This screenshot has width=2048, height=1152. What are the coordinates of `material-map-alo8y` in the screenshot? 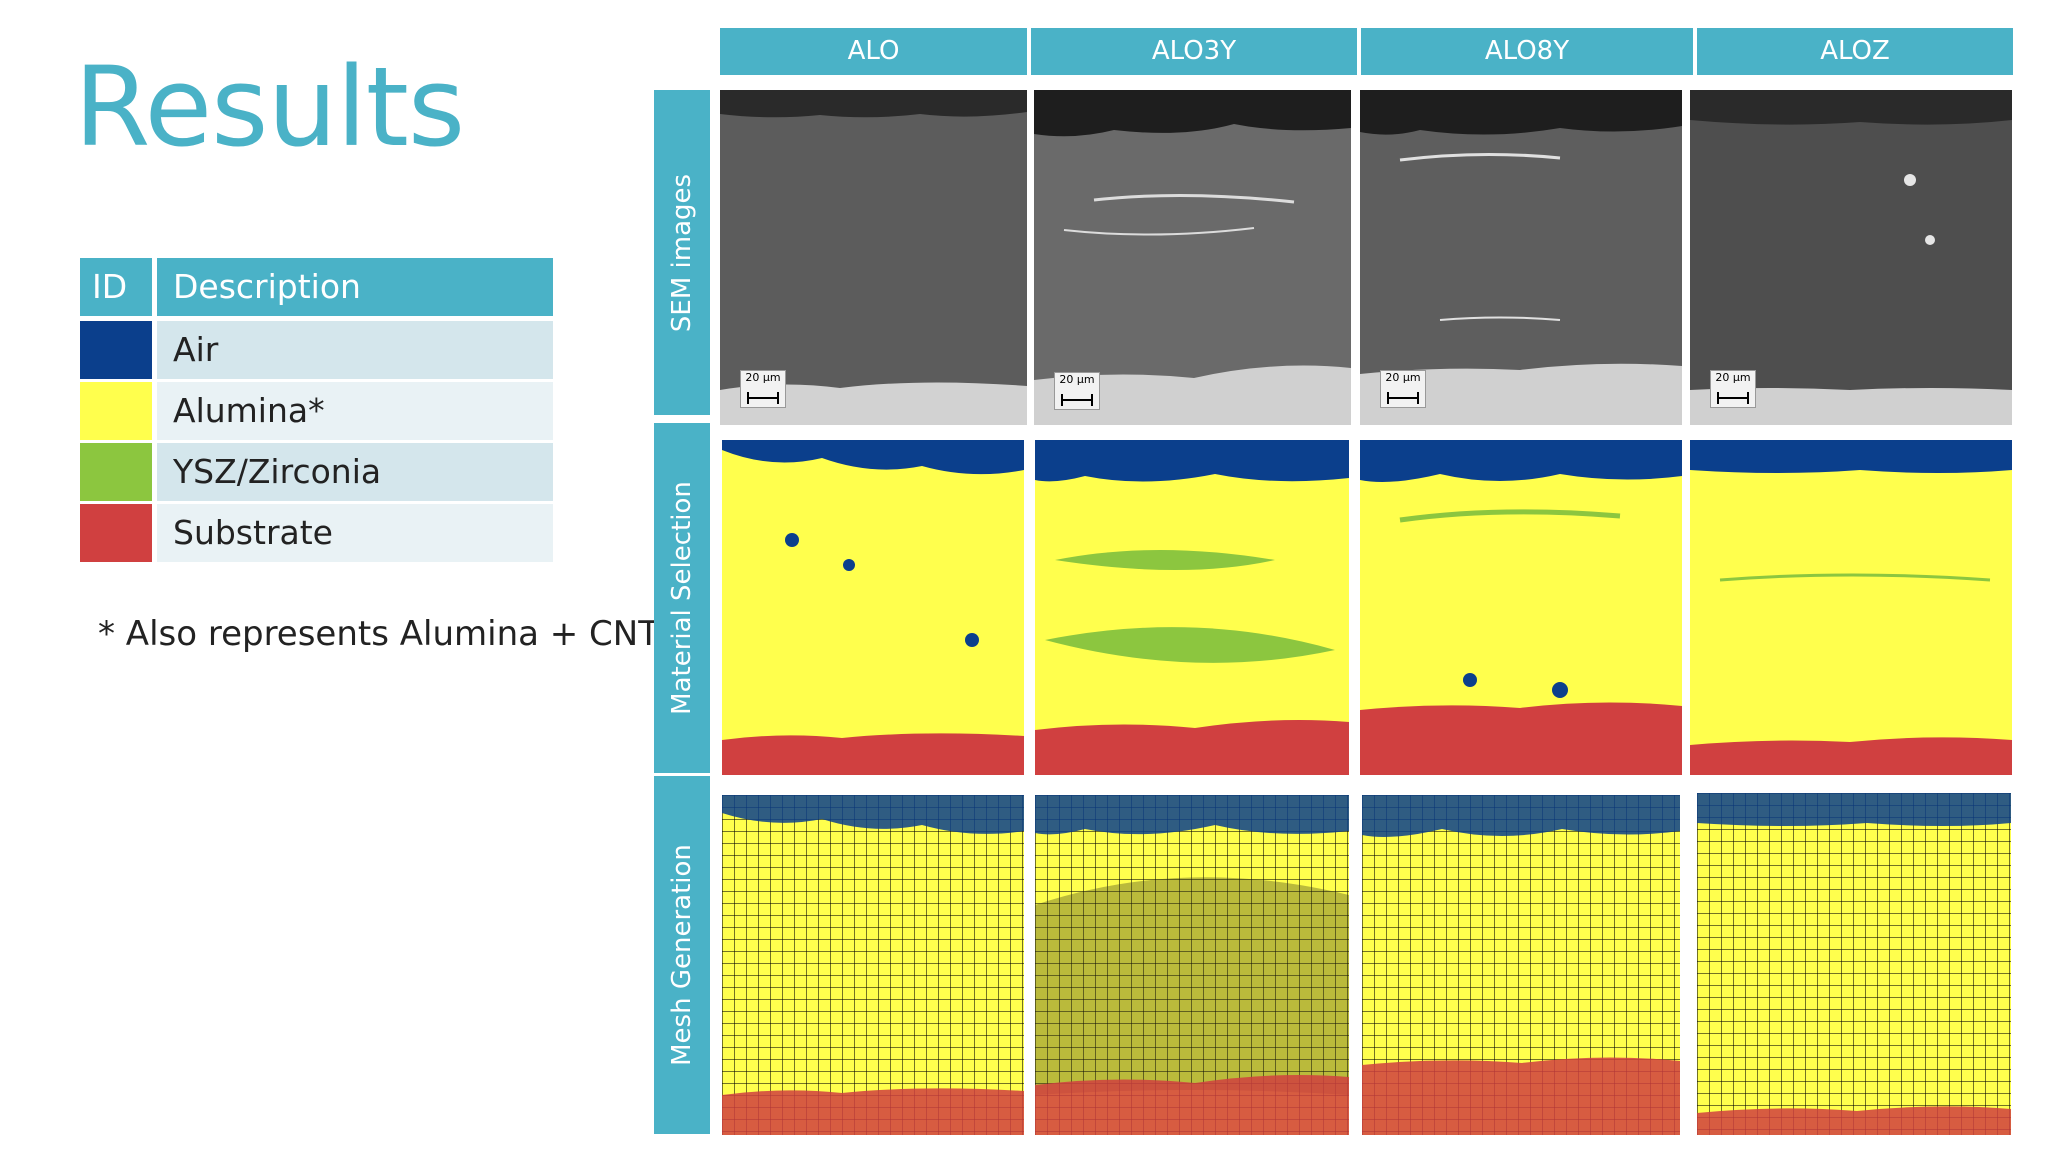 It's located at (1521, 607).